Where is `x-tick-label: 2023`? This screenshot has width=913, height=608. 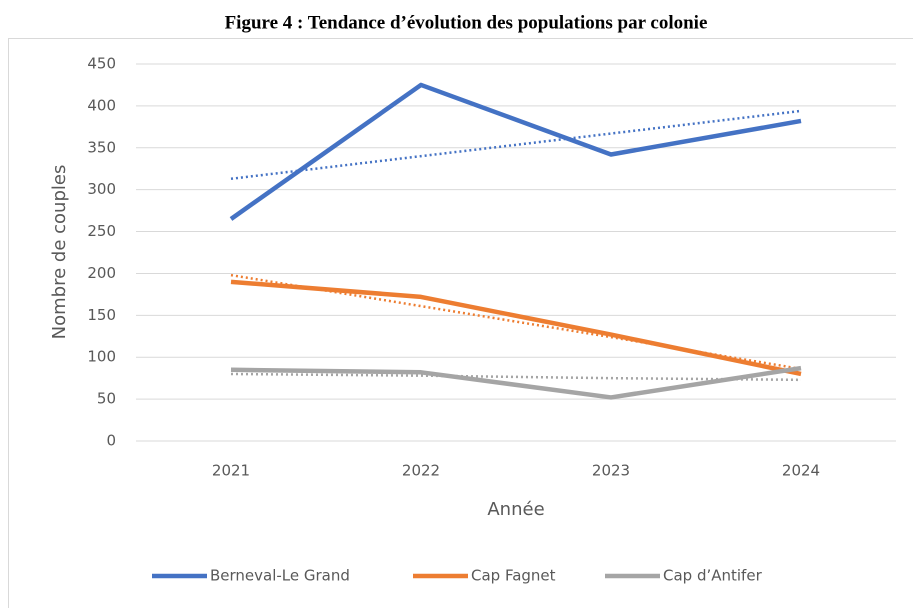 x-tick-label: 2023 is located at coordinates (611, 471).